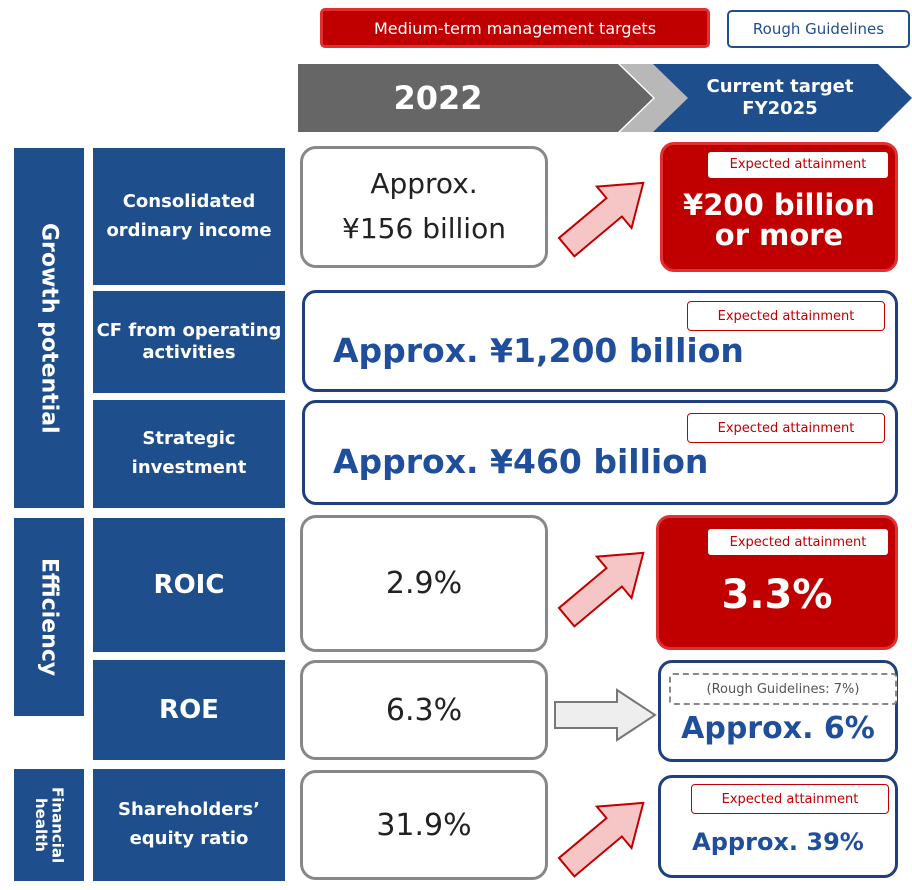  What do you see at coordinates (424, 228) in the screenshot?
I see `value-text: ¥156 billion` at bounding box center [424, 228].